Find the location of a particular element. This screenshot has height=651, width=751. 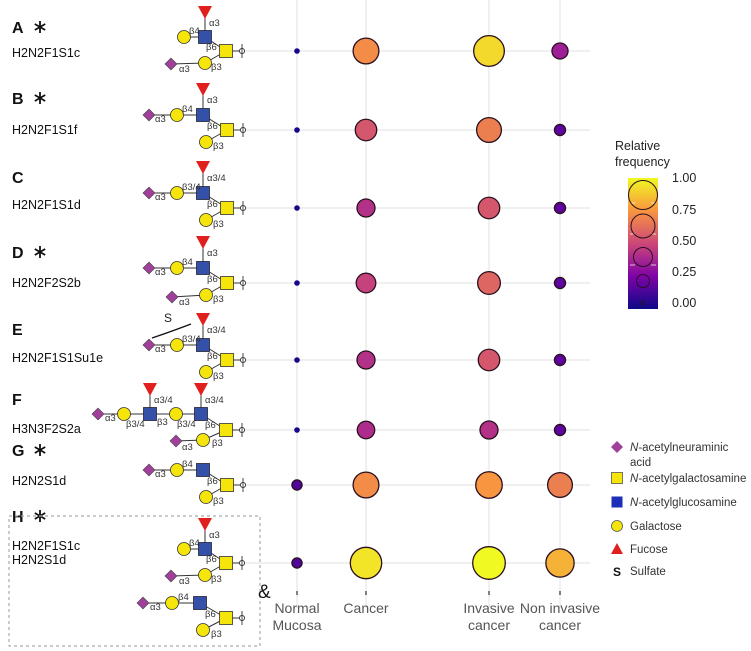

sulfate-mark is located at coordinates (171, 331).